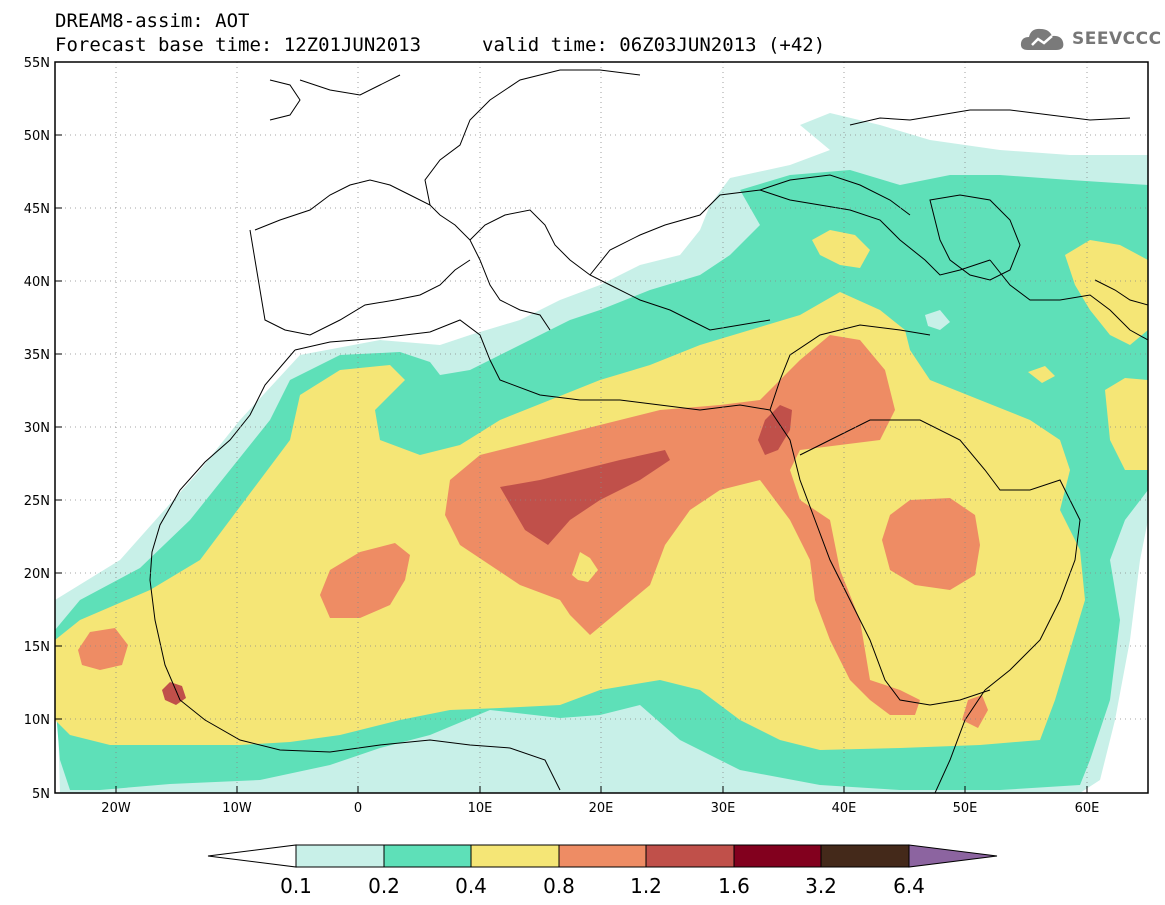 Image resolution: width=1165 pixels, height=905 pixels. Describe the element at coordinates (37, 63) in the screenshot. I see `lat-label: 55N` at that location.